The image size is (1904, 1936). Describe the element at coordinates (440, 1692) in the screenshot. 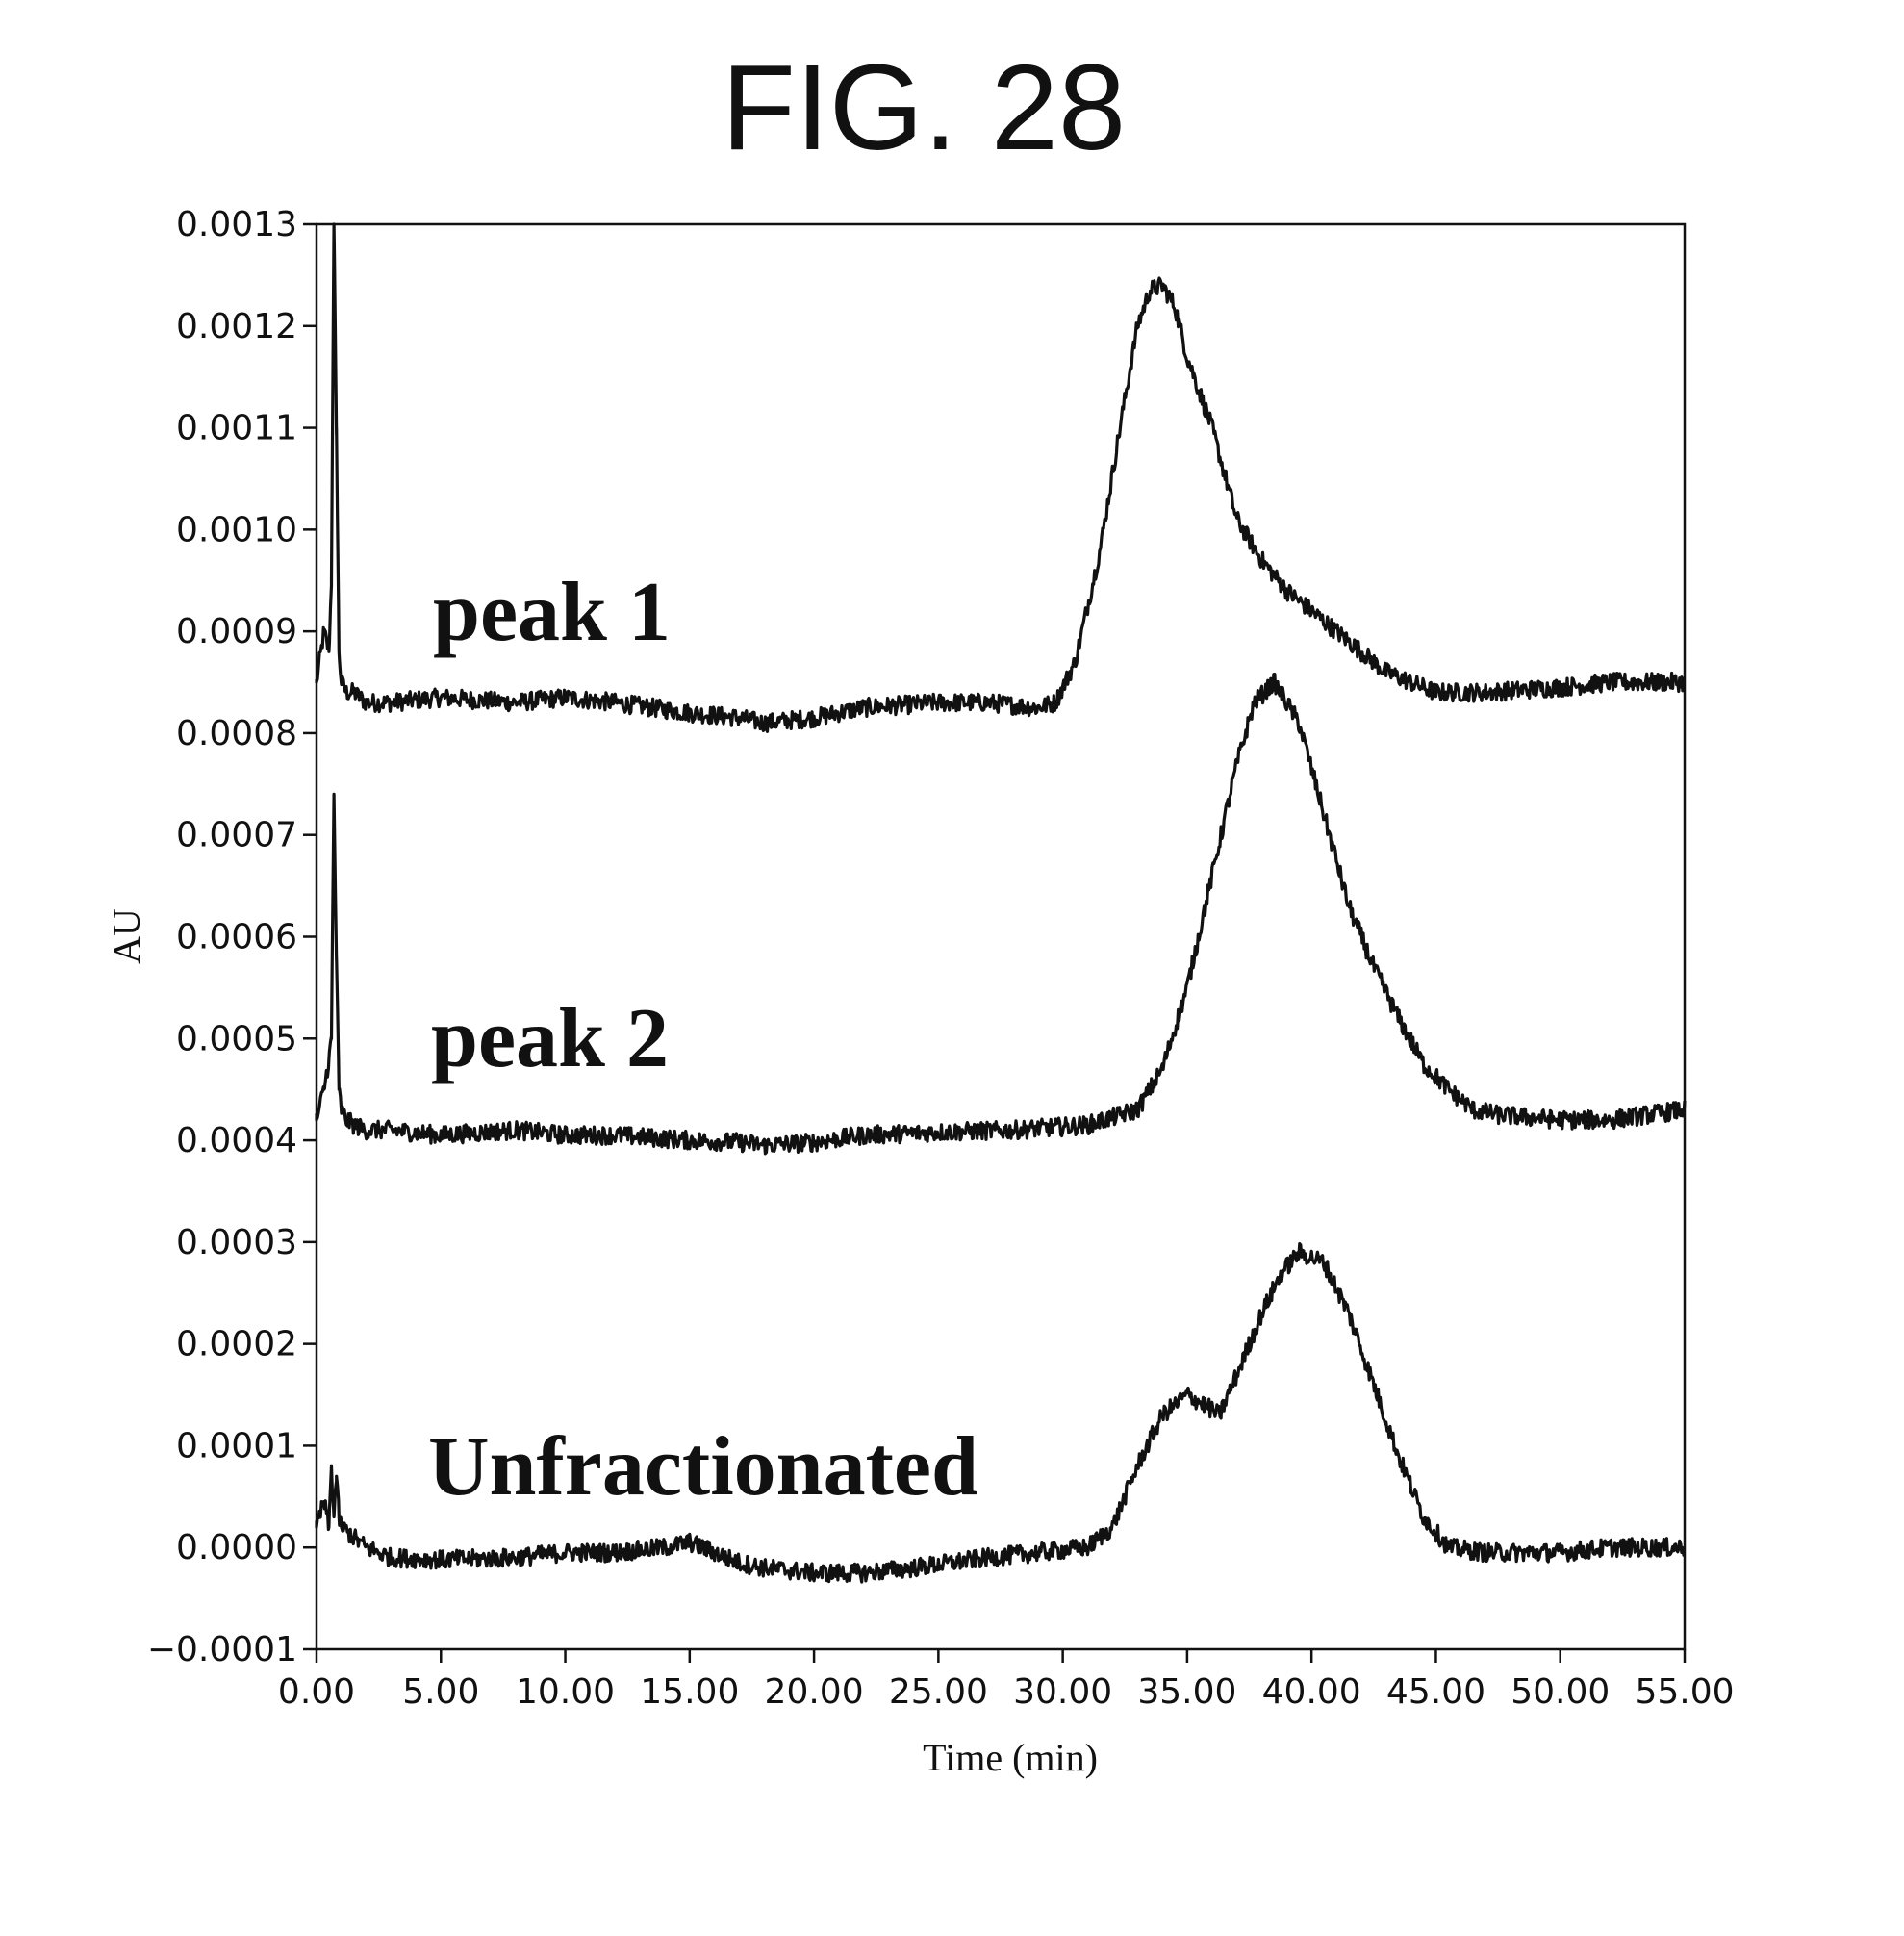

I see `x-tick-label: 5.00` at that location.